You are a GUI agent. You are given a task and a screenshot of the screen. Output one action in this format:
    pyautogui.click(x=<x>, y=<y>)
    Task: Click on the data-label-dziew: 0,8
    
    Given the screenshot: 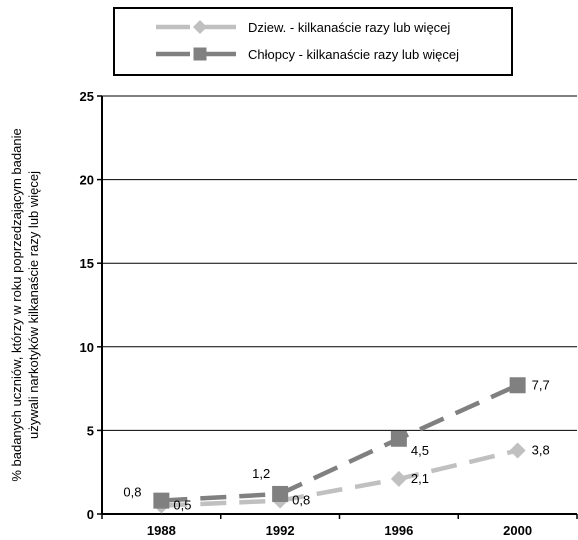 What is the action you would take?
    pyautogui.click(x=301, y=500)
    